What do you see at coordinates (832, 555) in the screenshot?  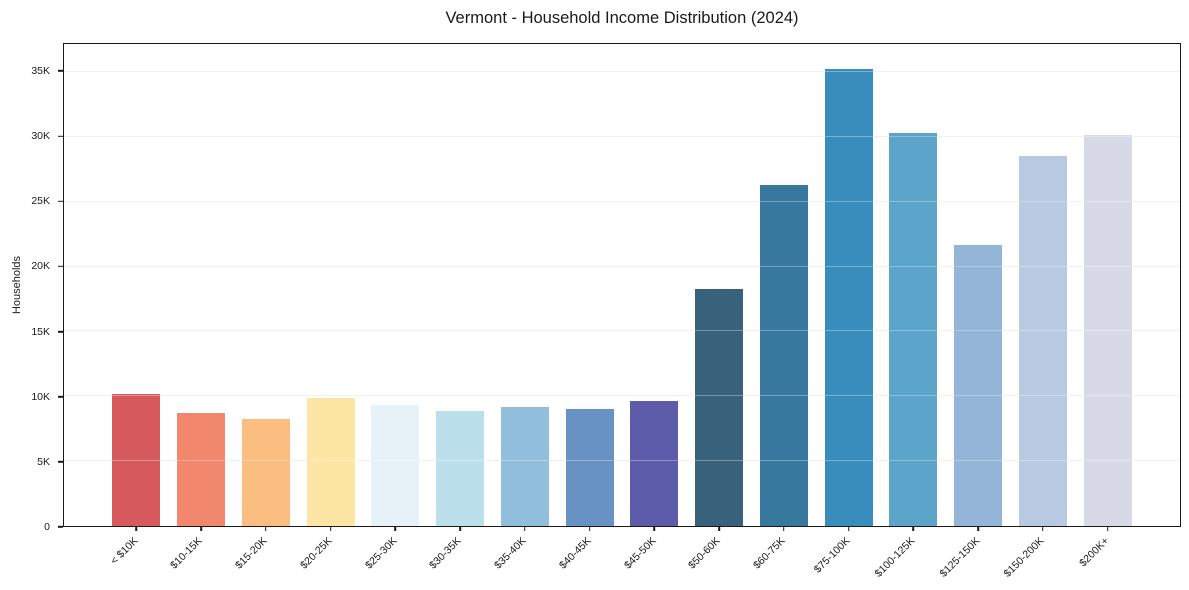 I see `x-tick-label: $75-100K` at bounding box center [832, 555].